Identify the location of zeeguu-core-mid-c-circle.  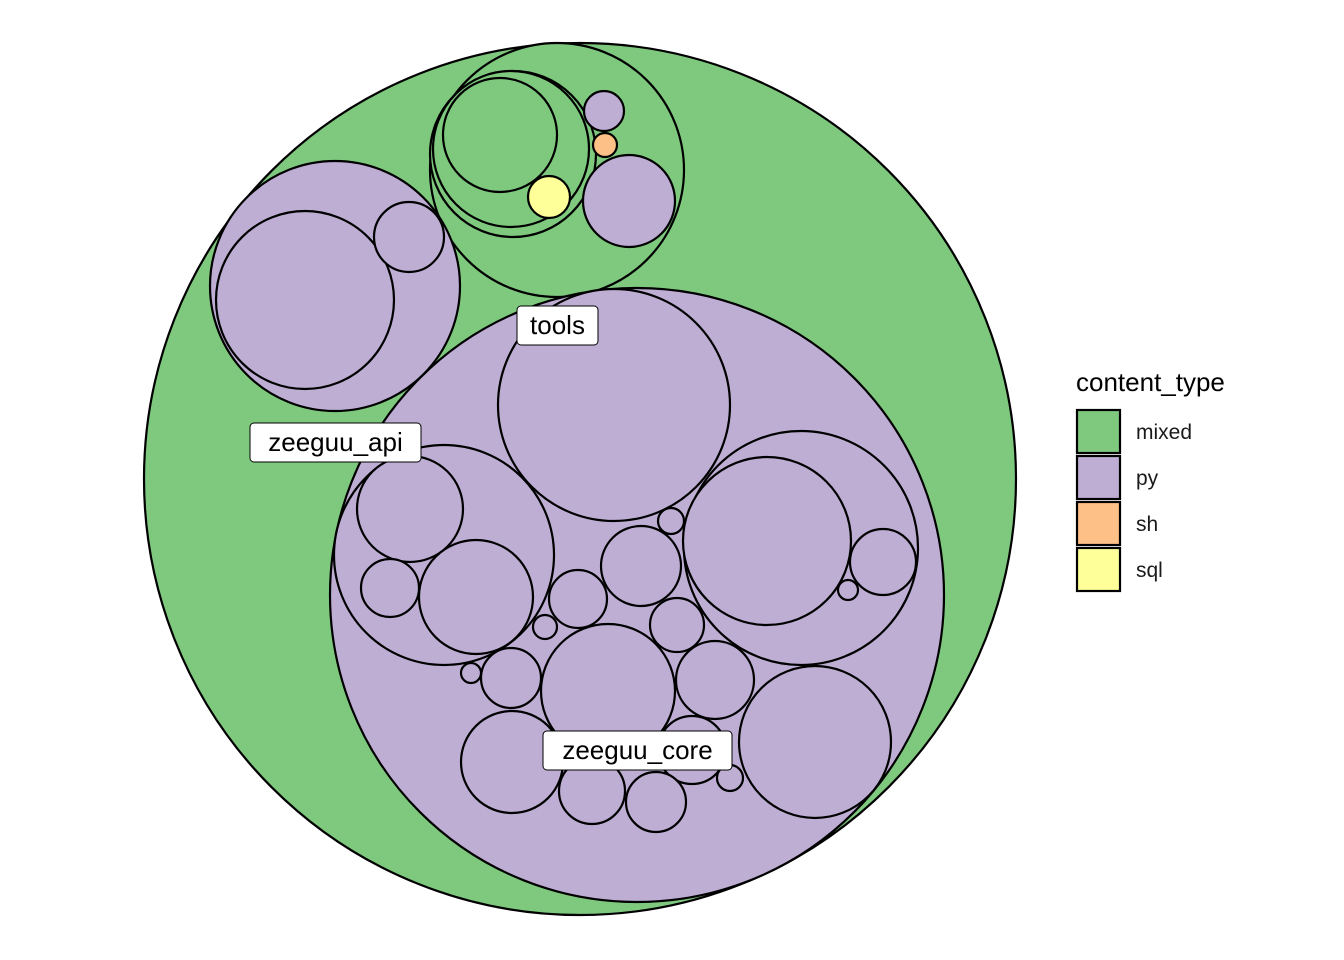
(578, 599).